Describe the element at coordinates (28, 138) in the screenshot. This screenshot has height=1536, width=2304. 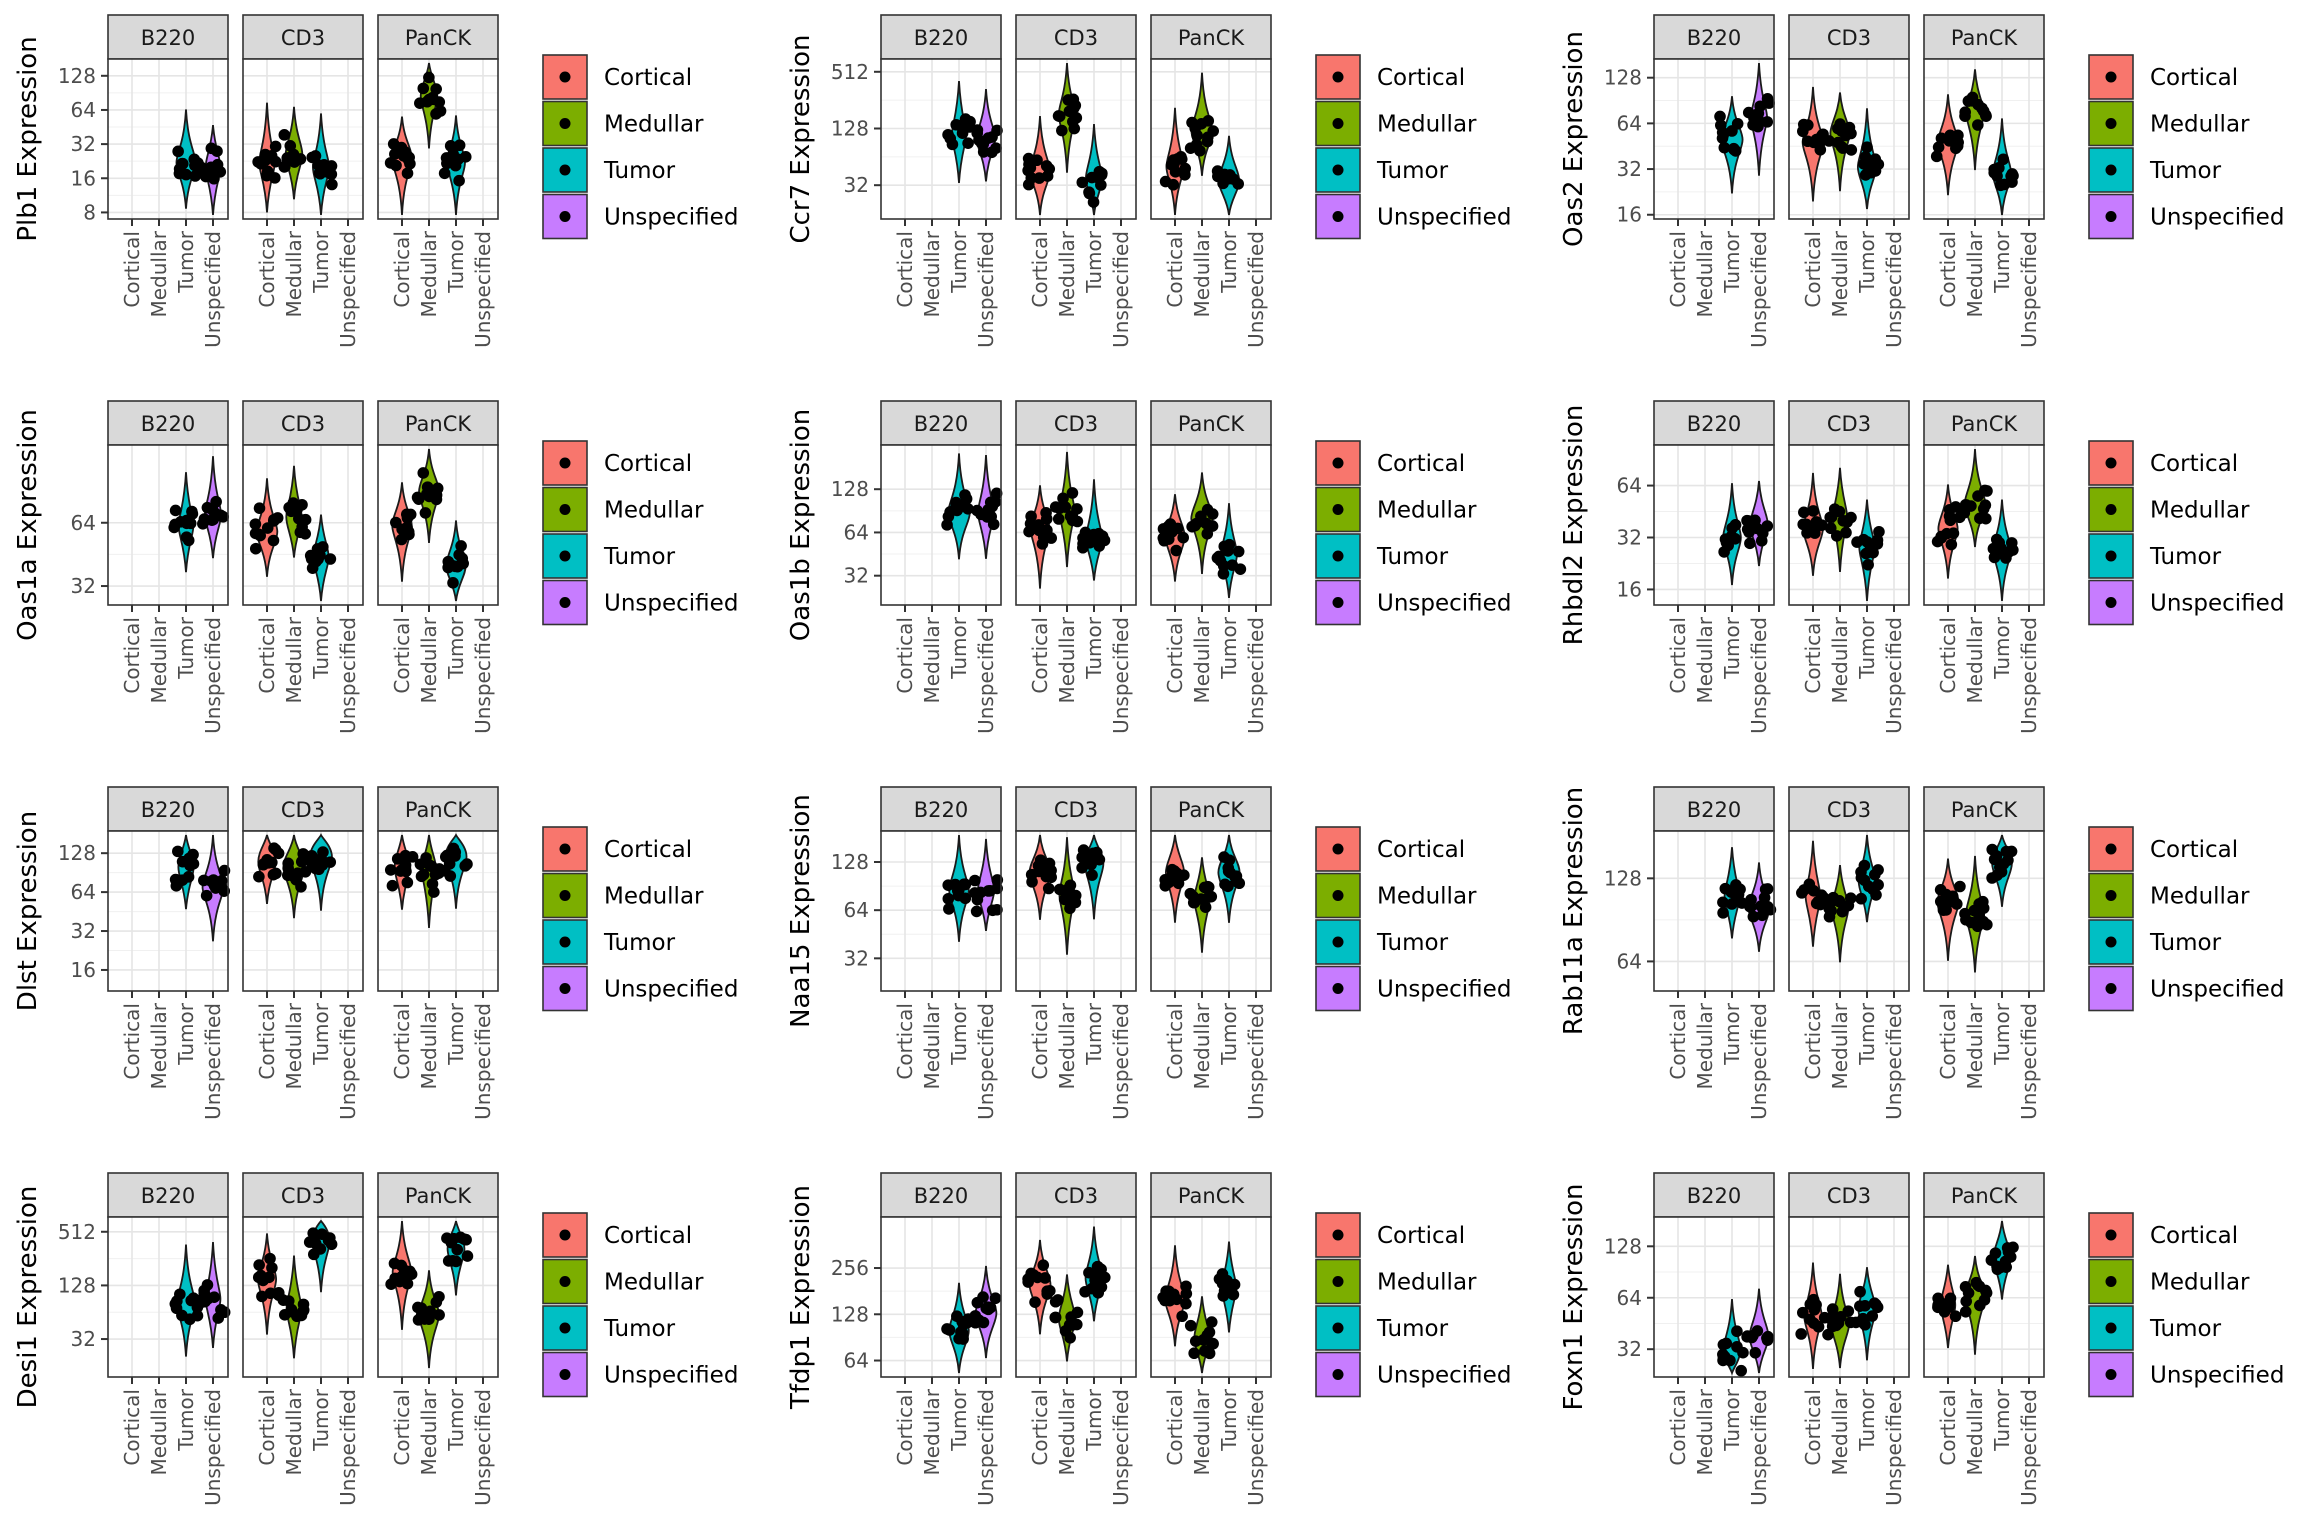
I see `y-axis-title: Plb1 Expression` at that location.